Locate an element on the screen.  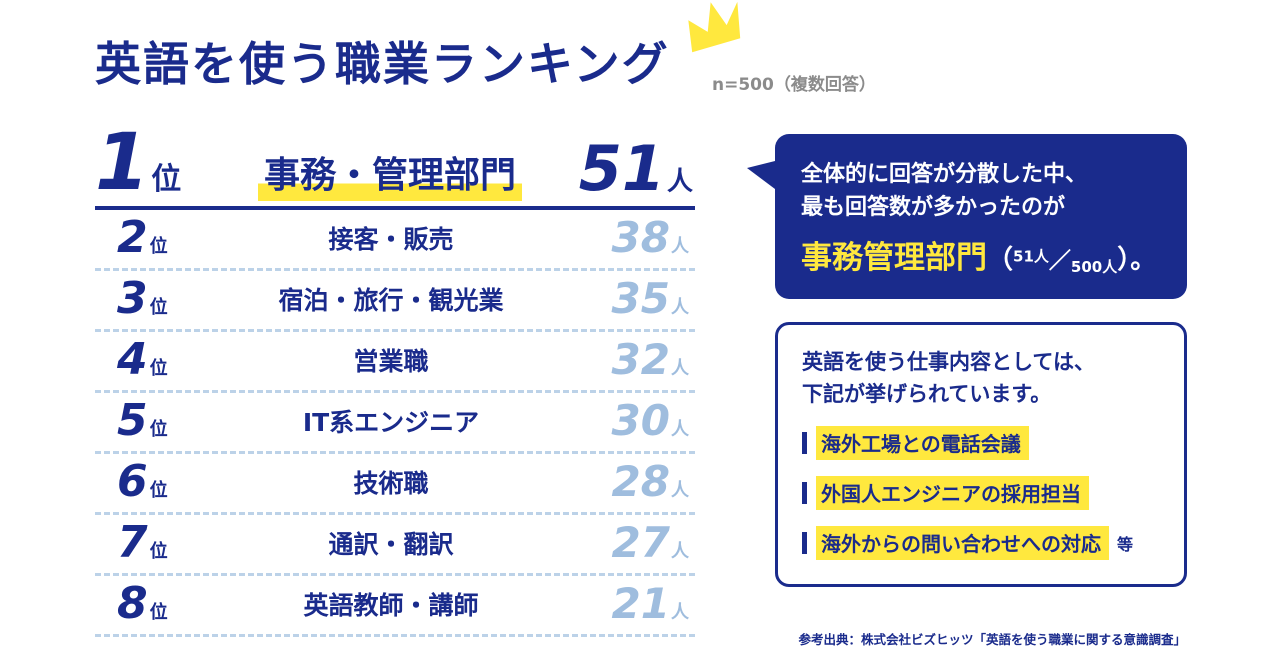
count-cell: 27人 is located at coordinates (620, 543).